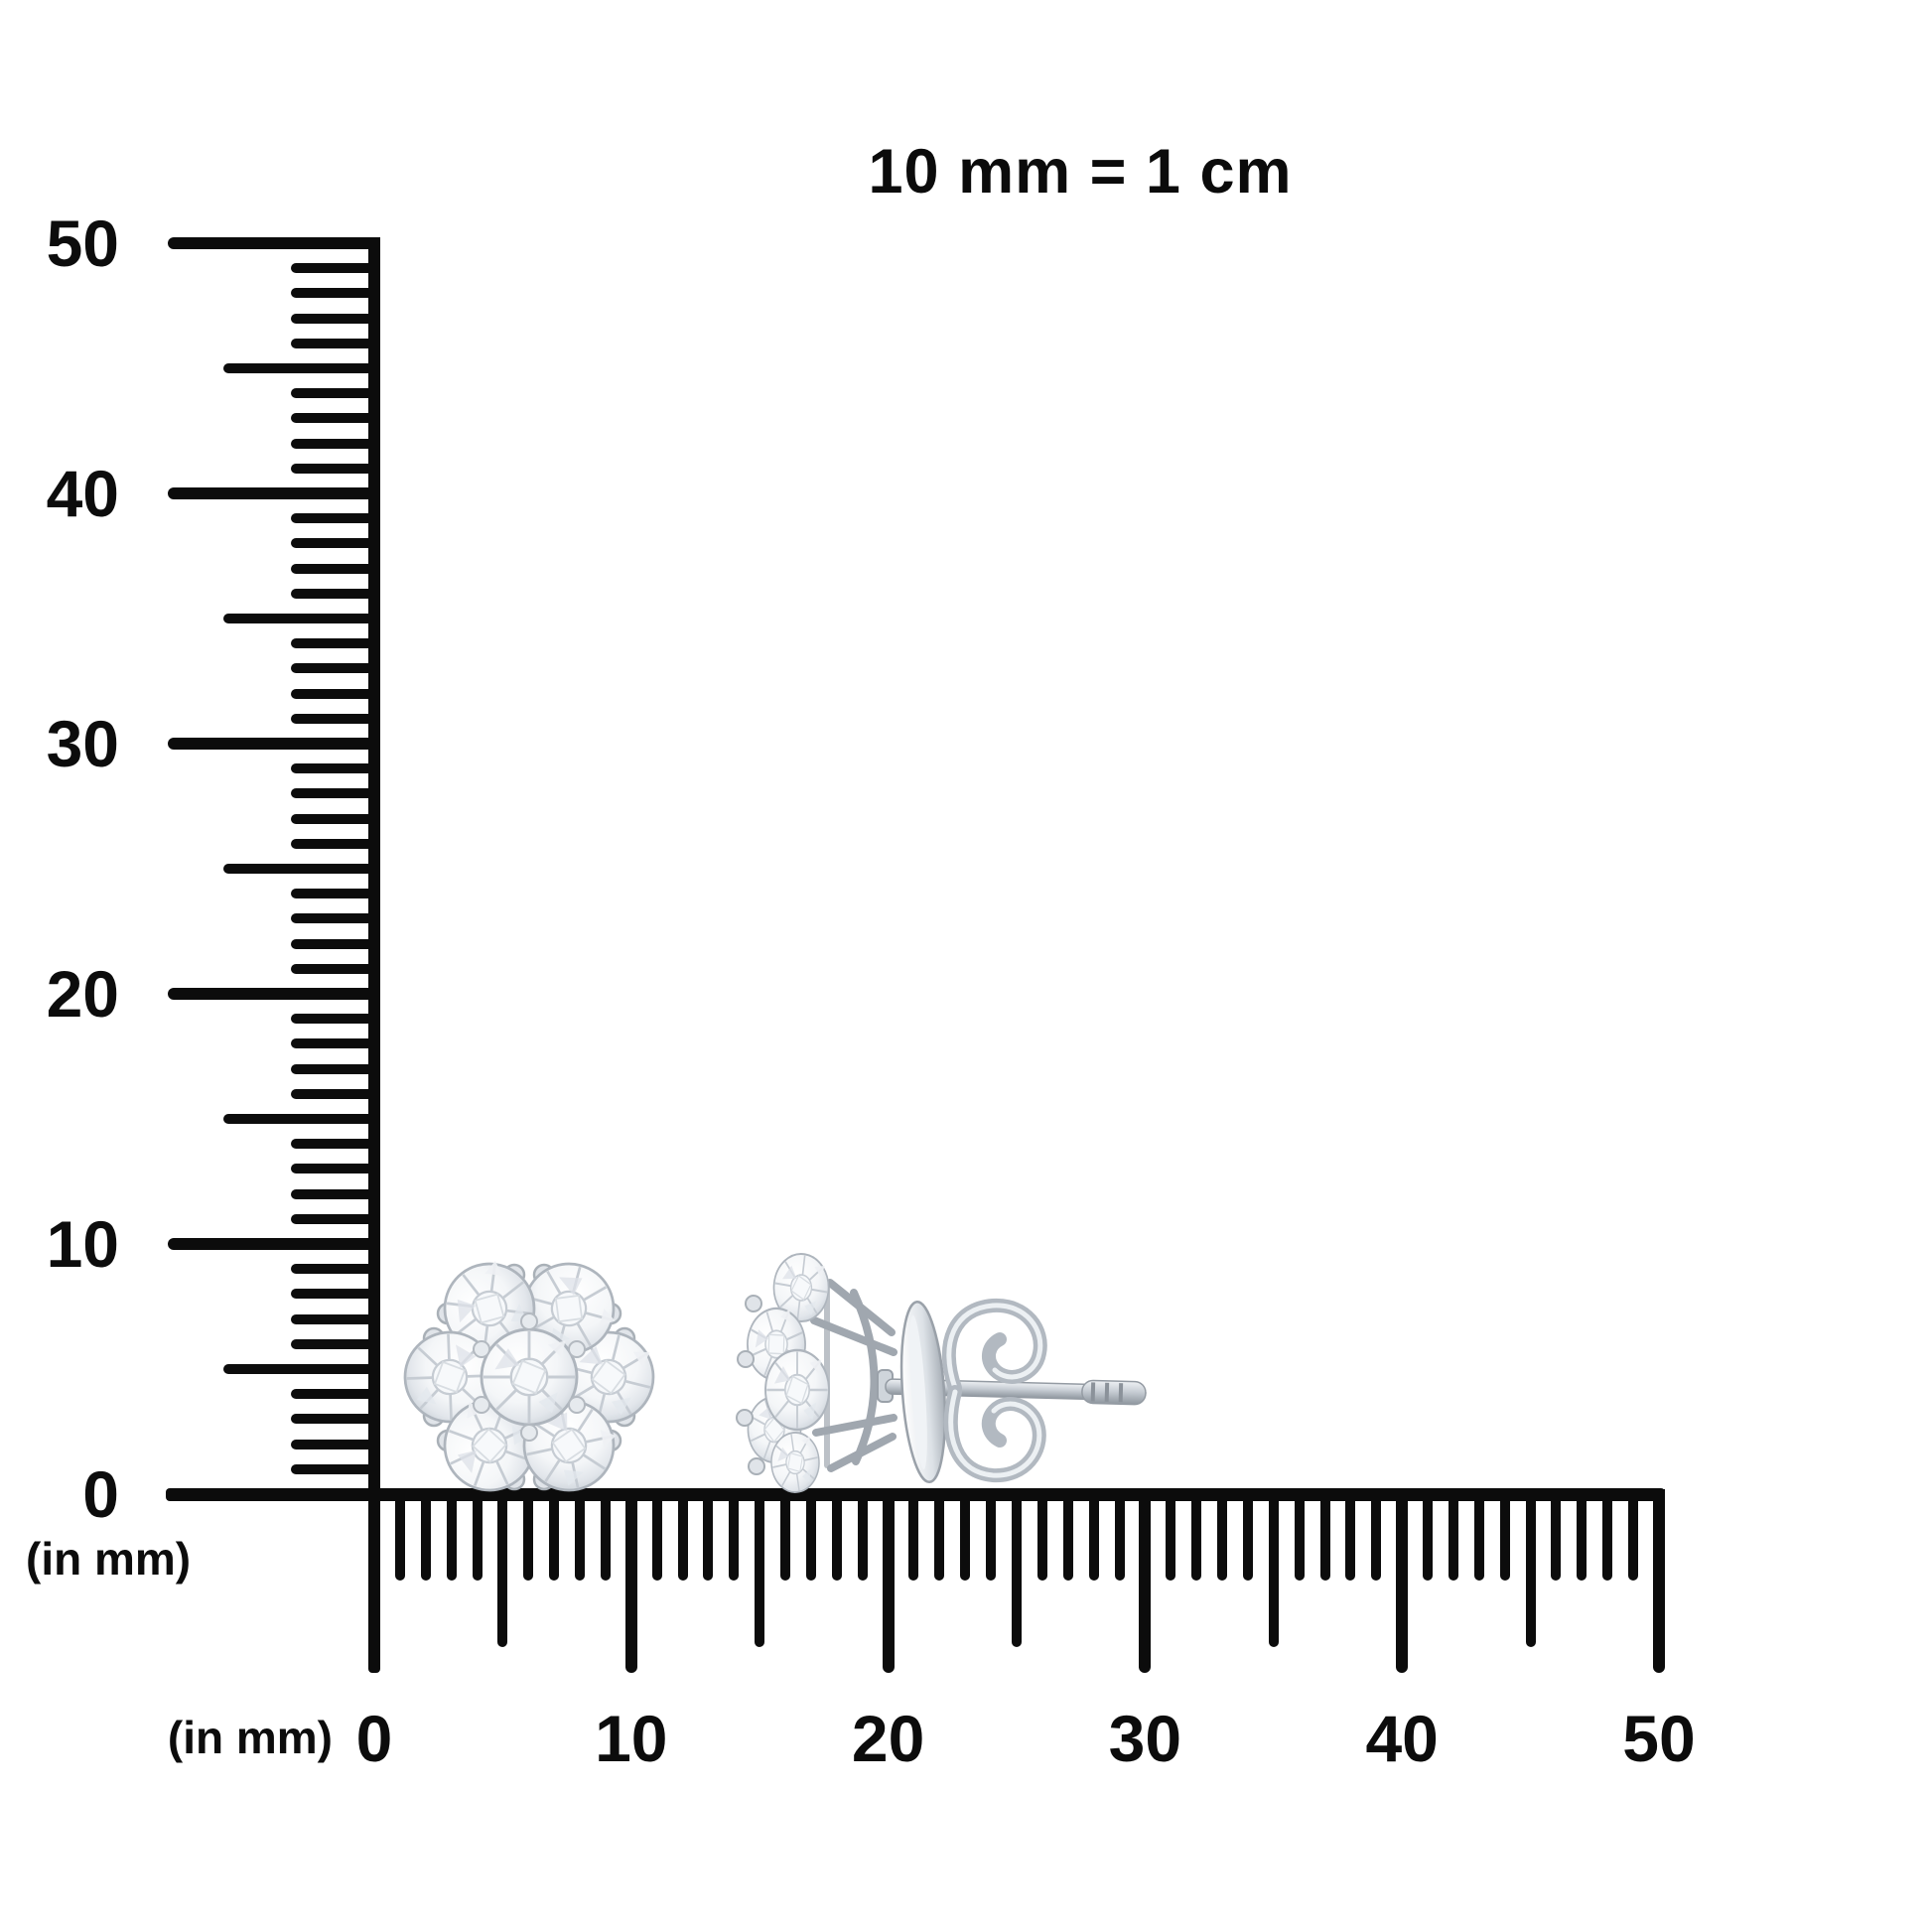 The image size is (1932, 1932). I want to click on h-ruler-tick-22mm, so click(939, 1535).